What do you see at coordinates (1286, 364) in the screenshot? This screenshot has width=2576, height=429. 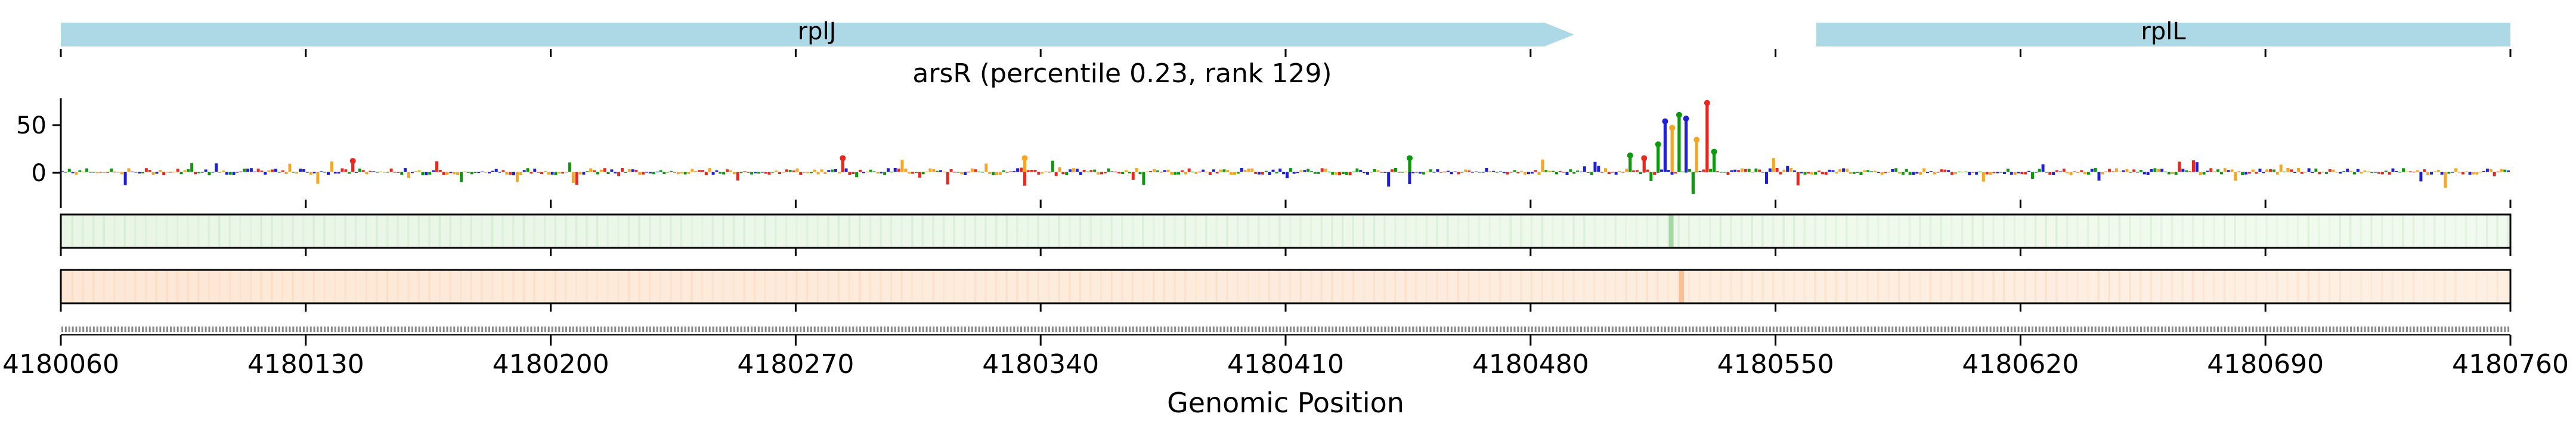 I see `x-tick-label-5: 4180410` at bounding box center [1286, 364].